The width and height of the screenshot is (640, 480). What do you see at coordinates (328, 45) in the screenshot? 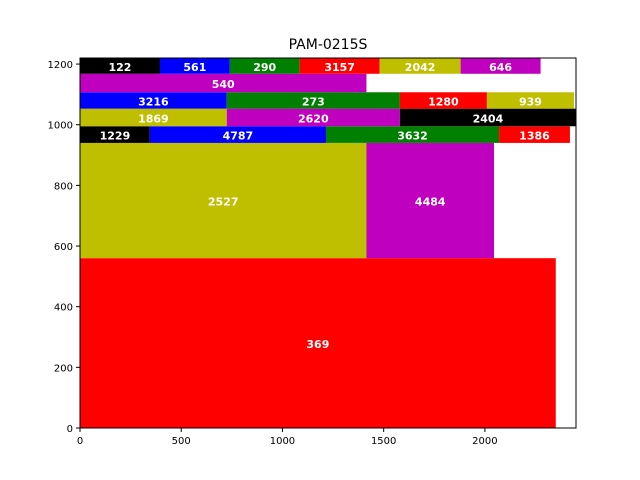
I see `chart-title: PAM-0215S` at bounding box center [328, 45].